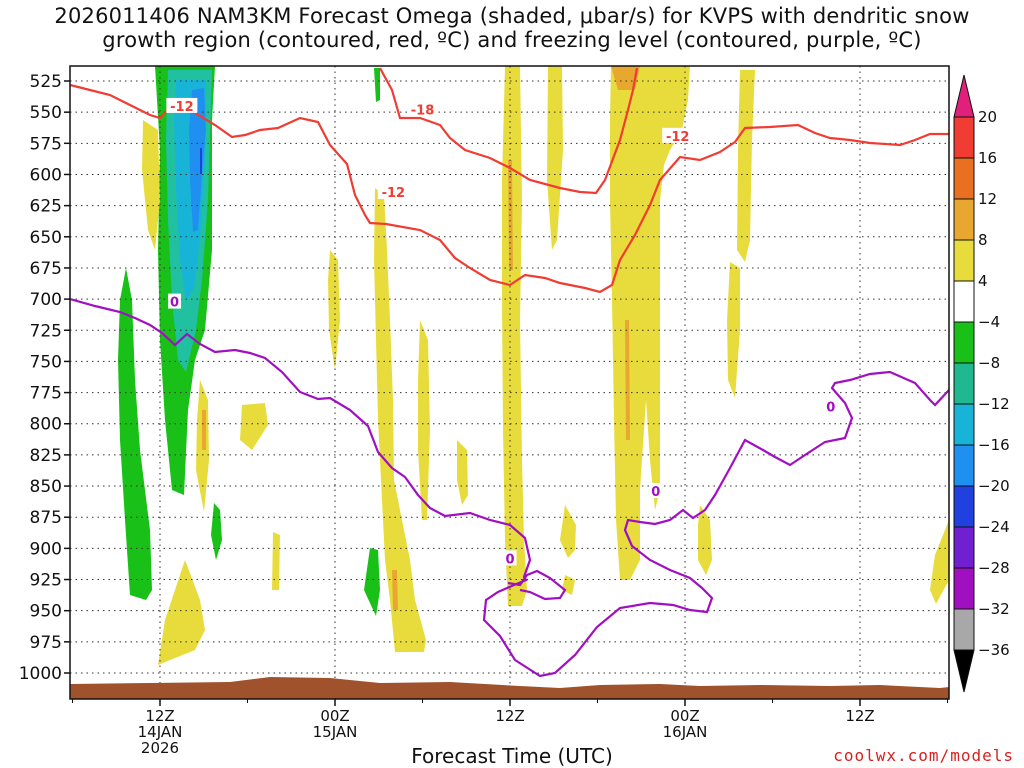  Describe the element at coordinates (983, 281) in the screenshot. I see `colorbar-label: 4` at that location.